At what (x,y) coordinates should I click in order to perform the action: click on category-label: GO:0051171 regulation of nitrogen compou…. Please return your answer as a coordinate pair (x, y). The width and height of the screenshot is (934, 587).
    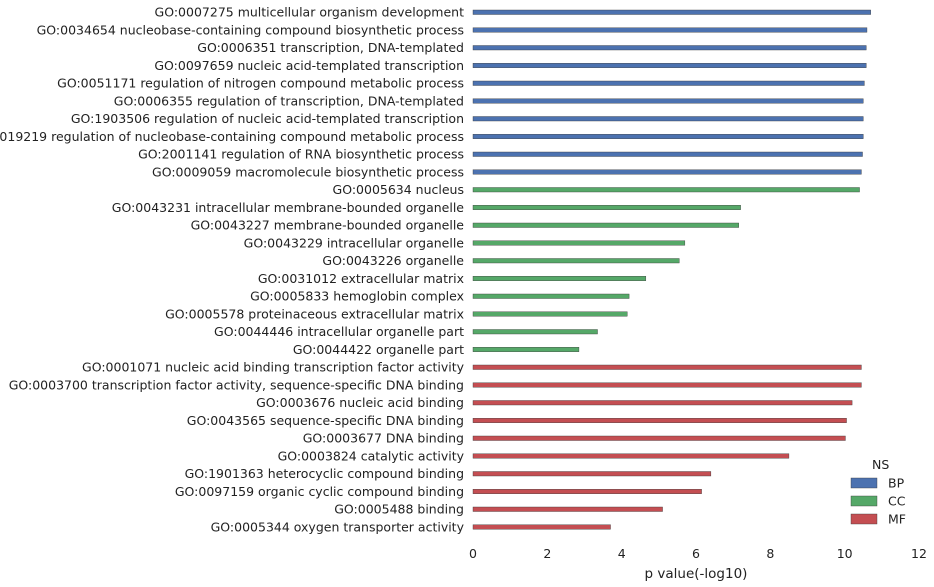
    Looking at the image, I should click on (260, 83).